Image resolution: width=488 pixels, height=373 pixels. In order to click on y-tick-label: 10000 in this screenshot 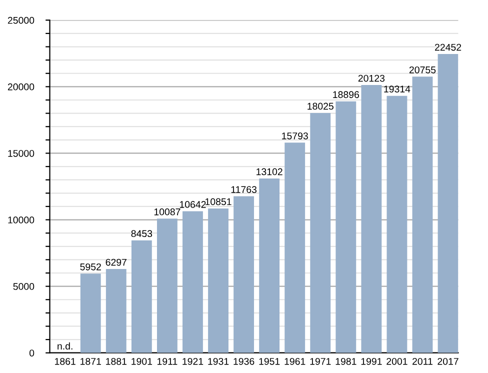, I will do `click(21, 220)`.